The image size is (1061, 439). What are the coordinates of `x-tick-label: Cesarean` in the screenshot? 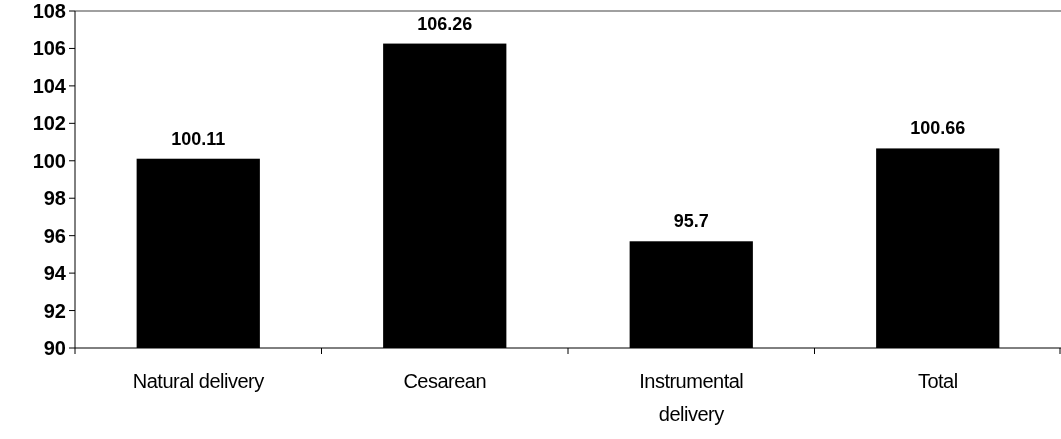 It's located at (445, 381).